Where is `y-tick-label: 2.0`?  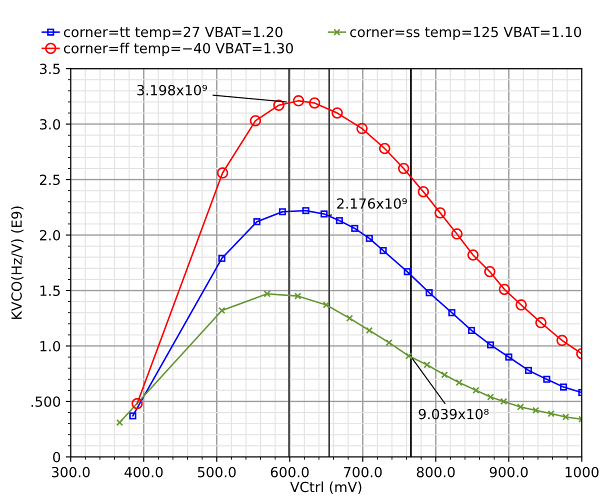 y-tick-label: 2.0 is located at coordinates (50, 235).